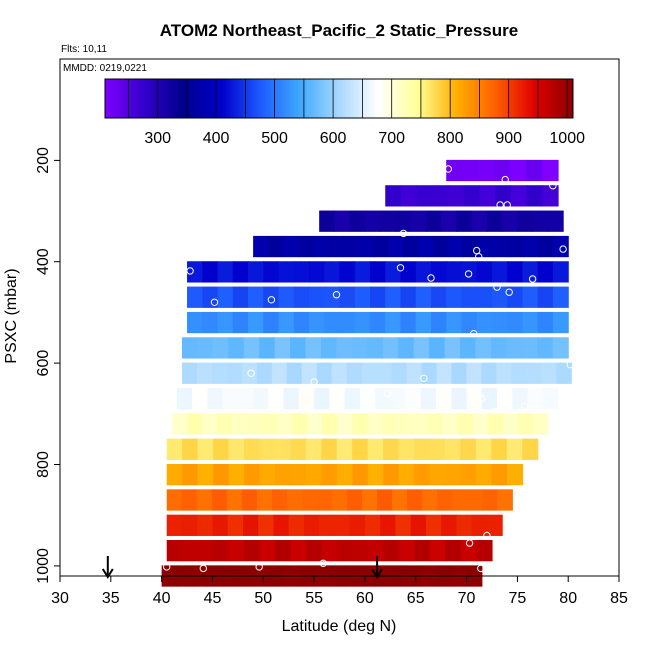 The image size is (650, 650). I want to click on colorbar-tick-label: 700, so click(391, 138).